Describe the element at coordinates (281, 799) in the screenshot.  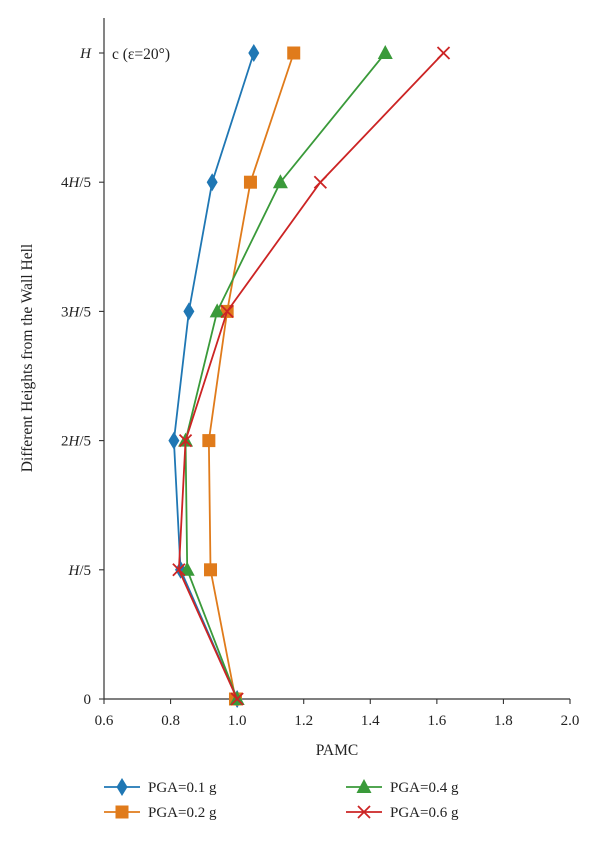
I see `legend: PGA=0.1 g PGA=0.2 g PGA=0.4 g PGA=0.6 g` at that location.